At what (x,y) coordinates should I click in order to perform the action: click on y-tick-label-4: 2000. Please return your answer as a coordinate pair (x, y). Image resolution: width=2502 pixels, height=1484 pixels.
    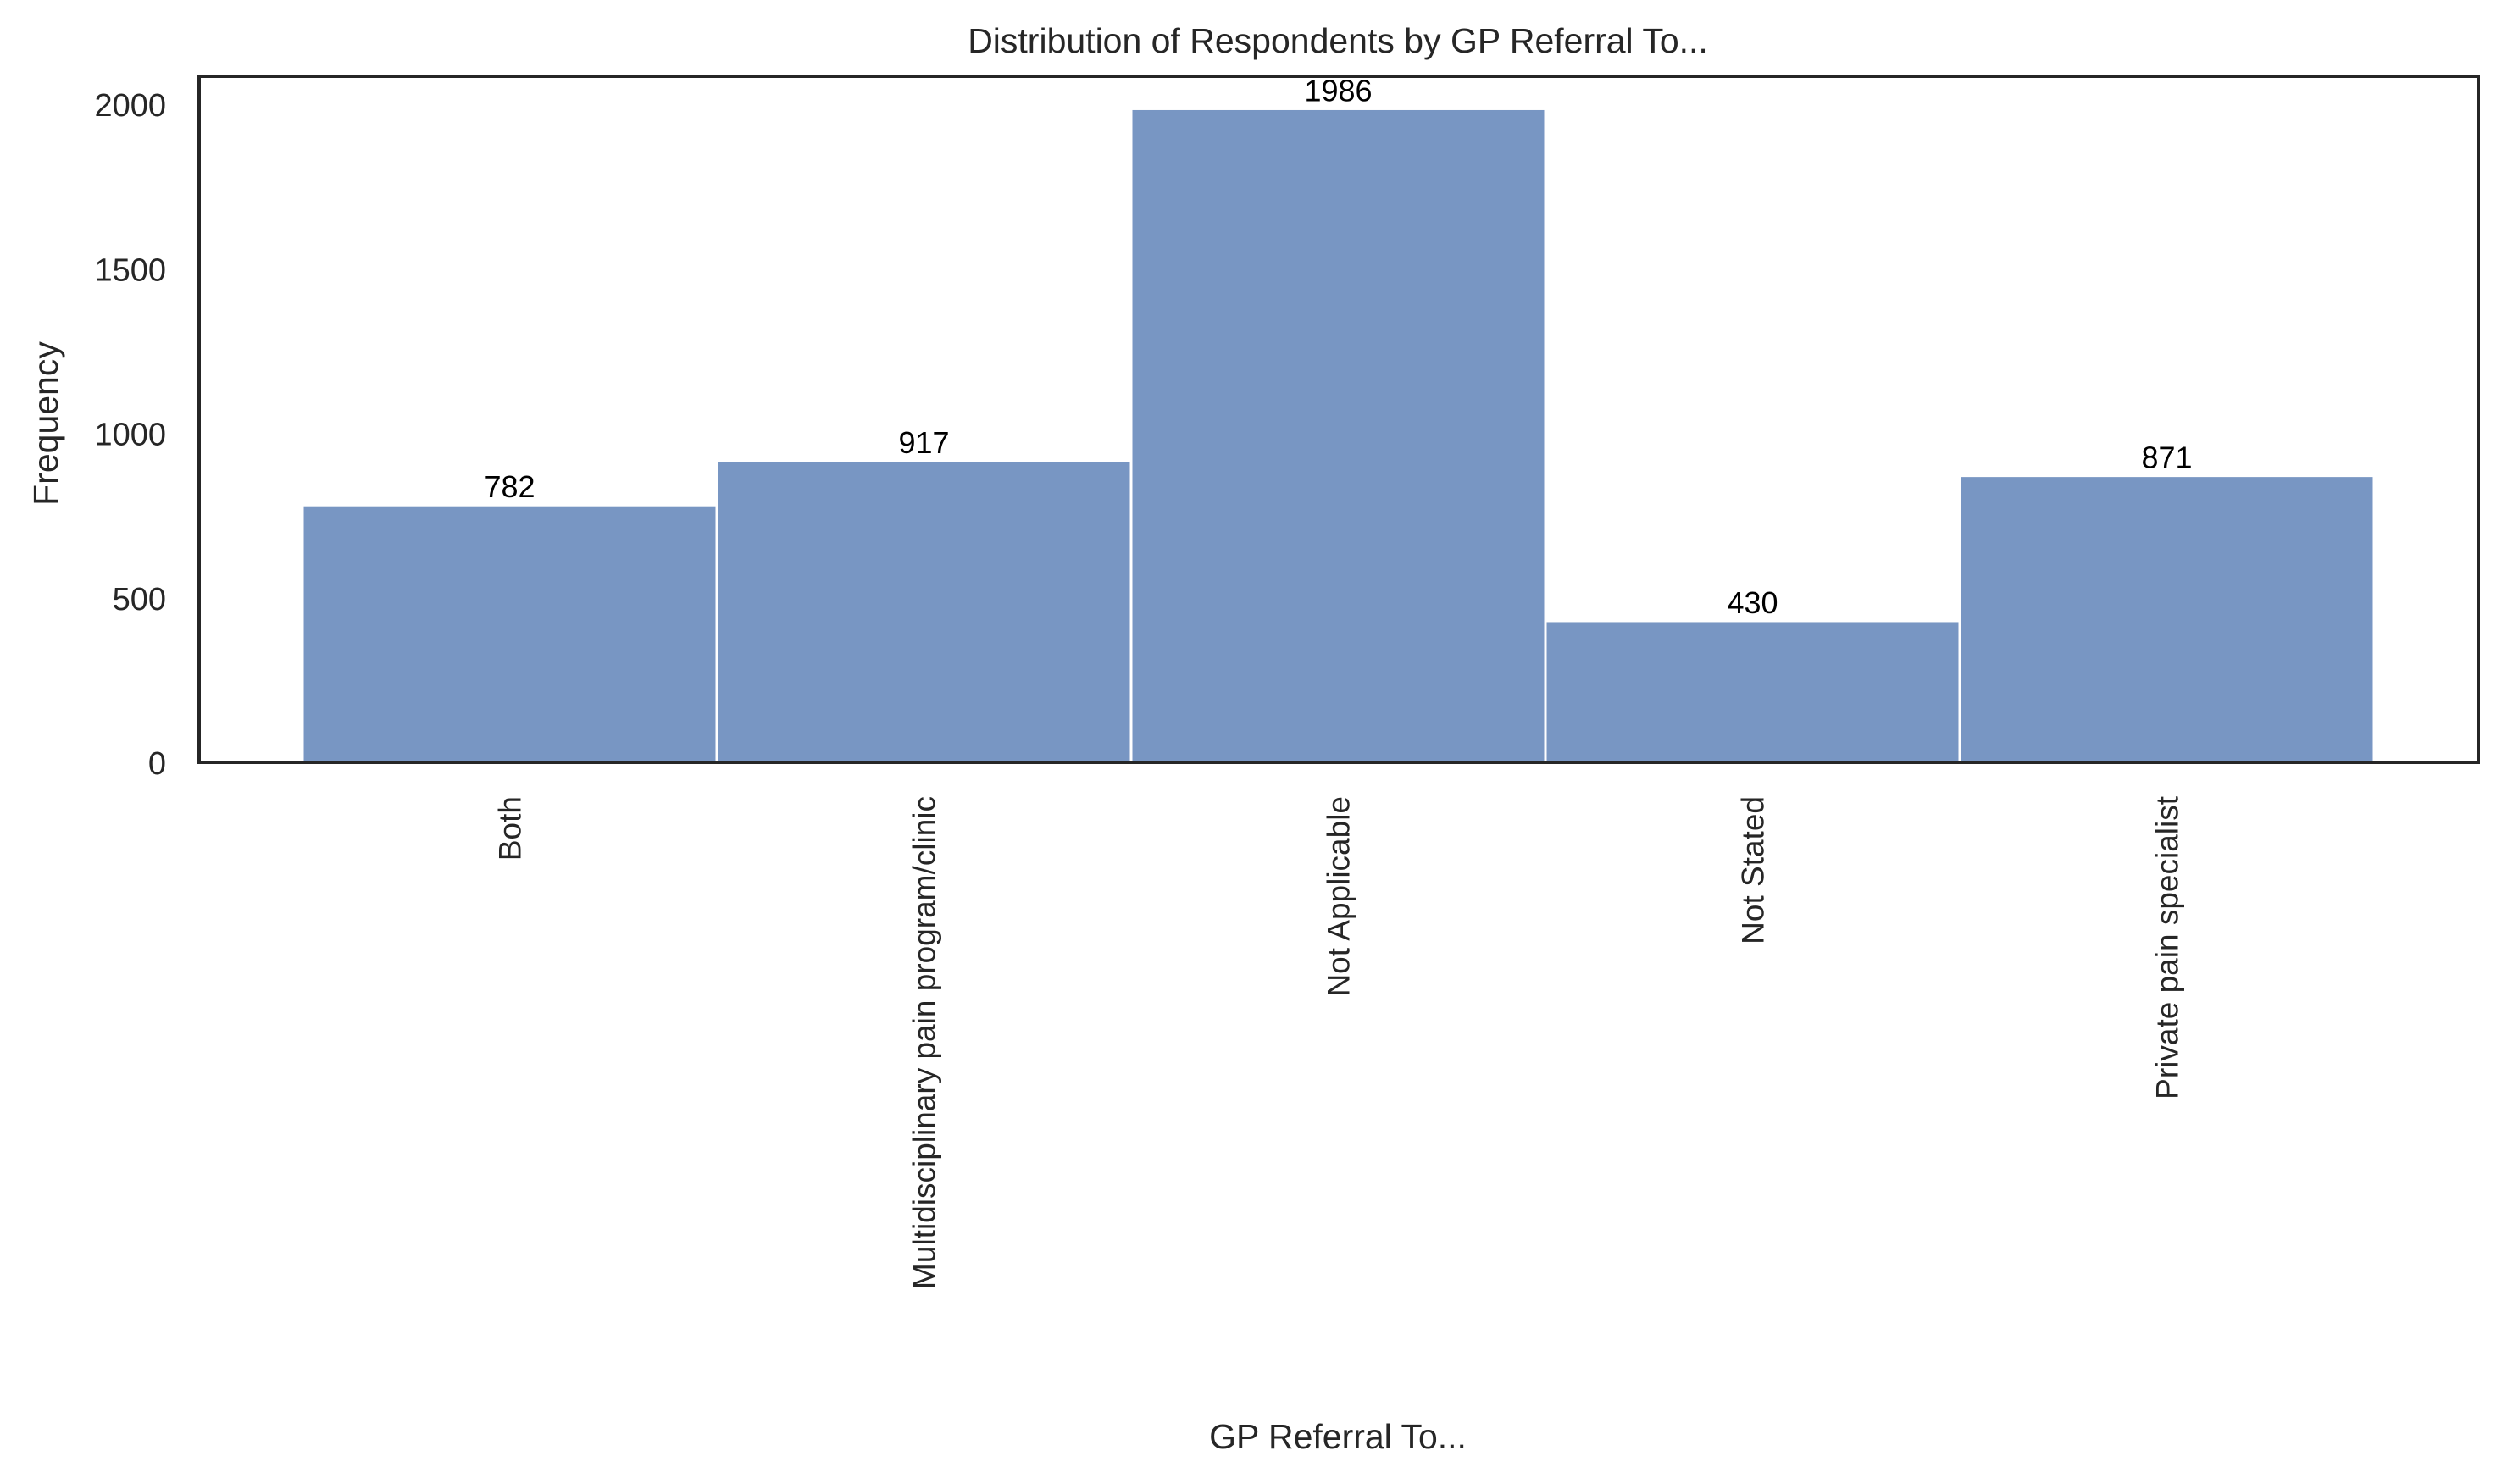
    Looking at the image, I should click on (130, 106).